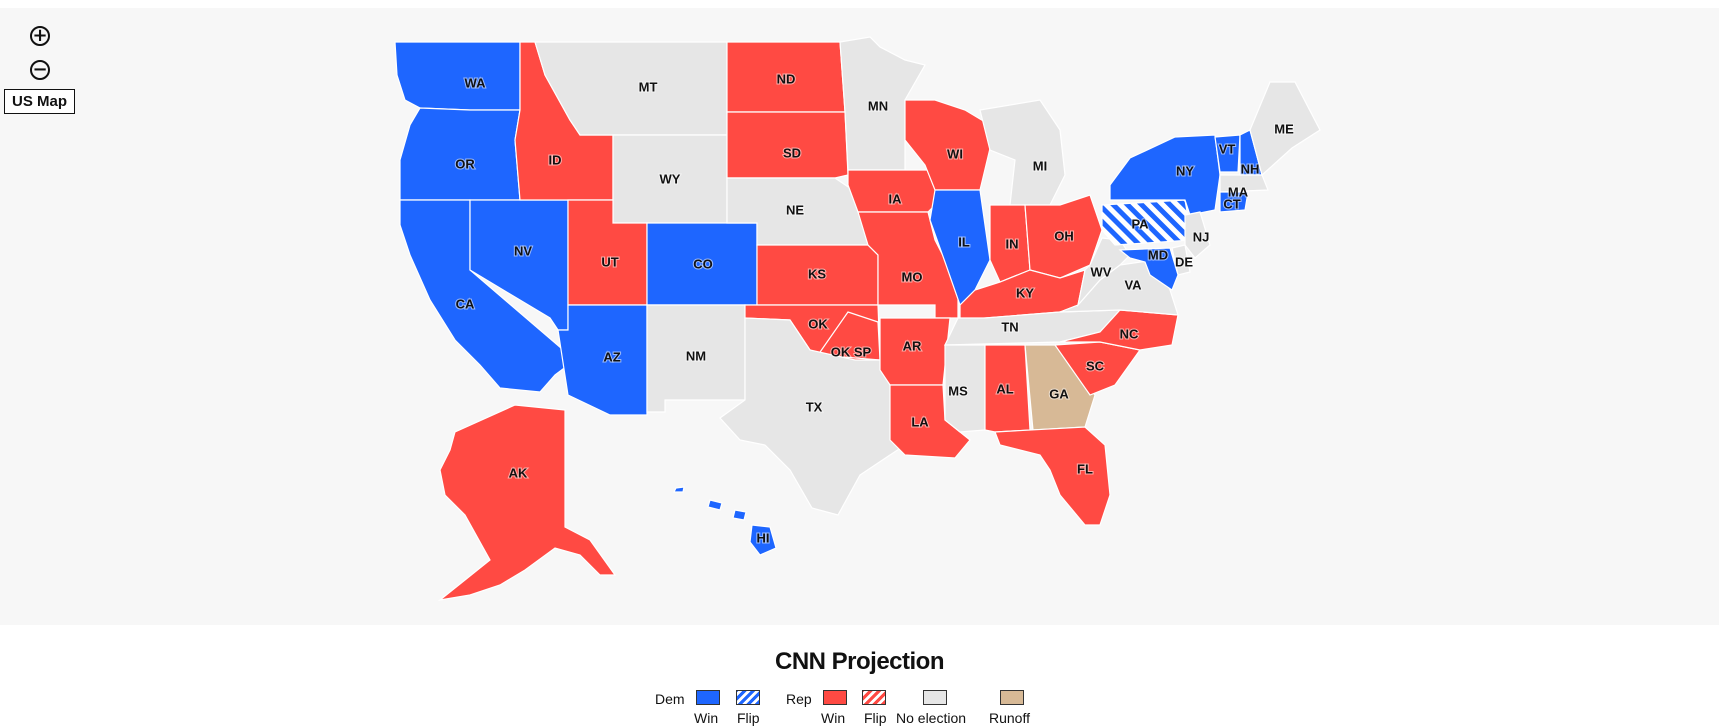  What do you see at coordinates (931, 718) in the screenshot?
I see `legend-no-election-label: No election` at bounding box center [931, 718].